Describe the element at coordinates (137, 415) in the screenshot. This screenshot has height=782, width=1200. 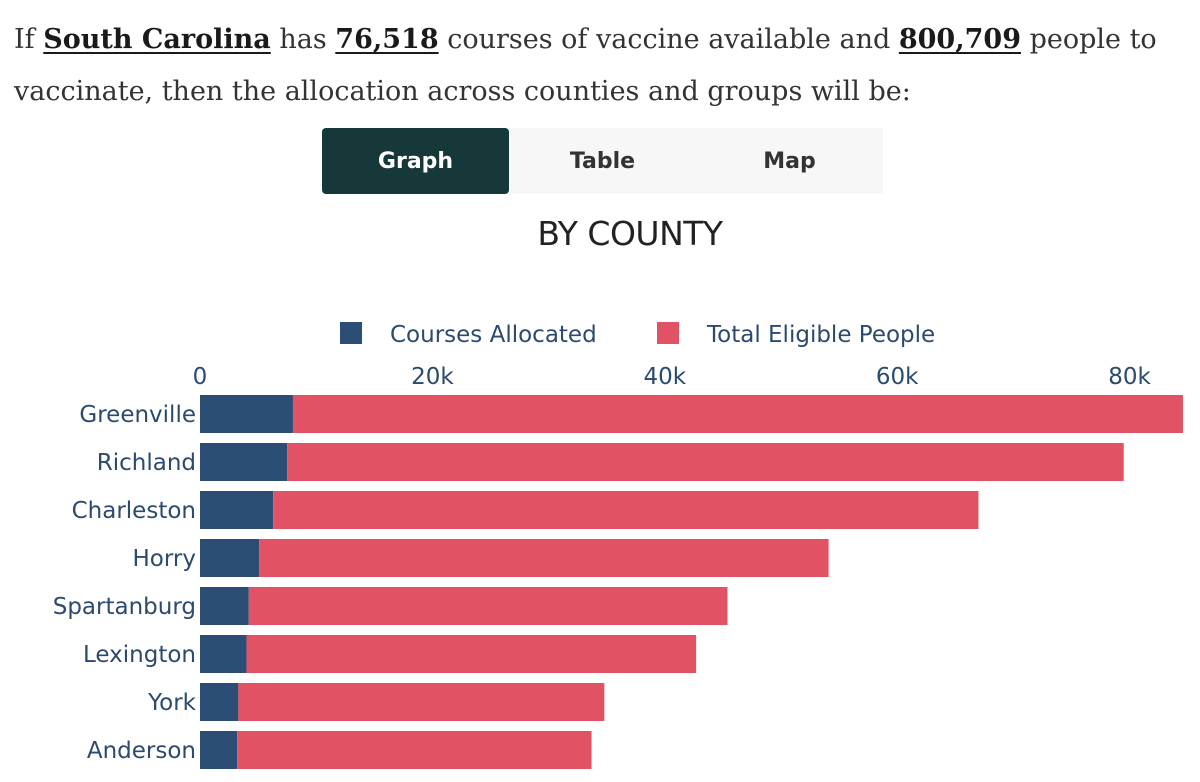
I see `category-label: Greenville` at that location.